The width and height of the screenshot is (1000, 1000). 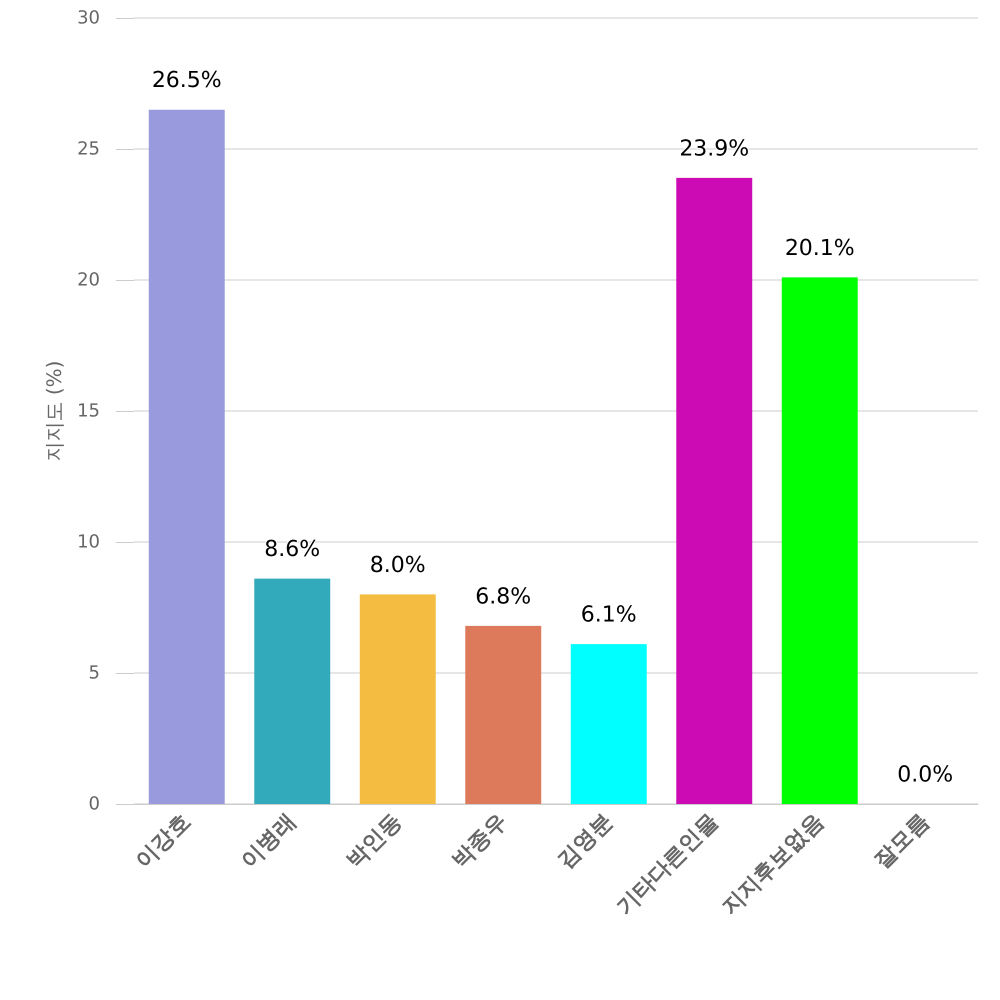 I want to click on y-tick-label: 0, so click(x=94, y=804).